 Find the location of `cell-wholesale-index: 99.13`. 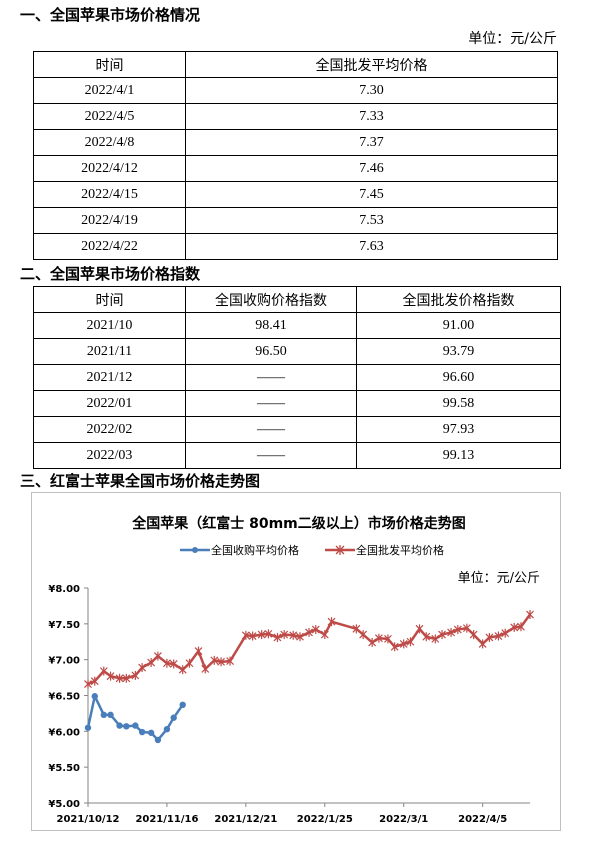

cell-wholesale-index: 99.13 is located at coordinates (458, 455).